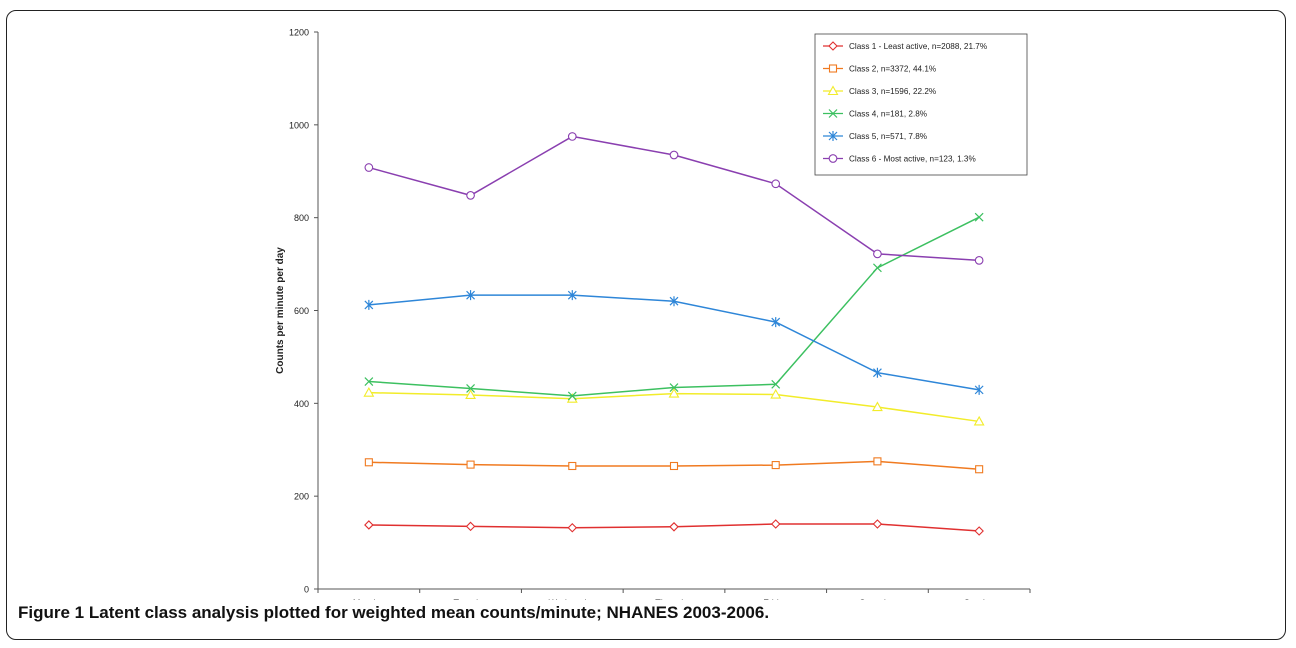 The height and width of the screenshot is (648, 1296). I want to click on legend-item: Class 4, n=181, 2.8%, so click(875, 114).